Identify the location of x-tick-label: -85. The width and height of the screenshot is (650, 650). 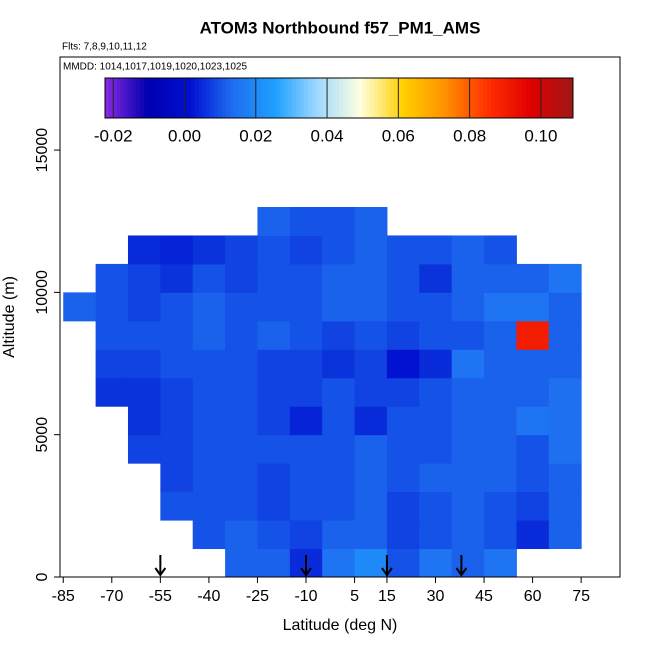
(63, 596).